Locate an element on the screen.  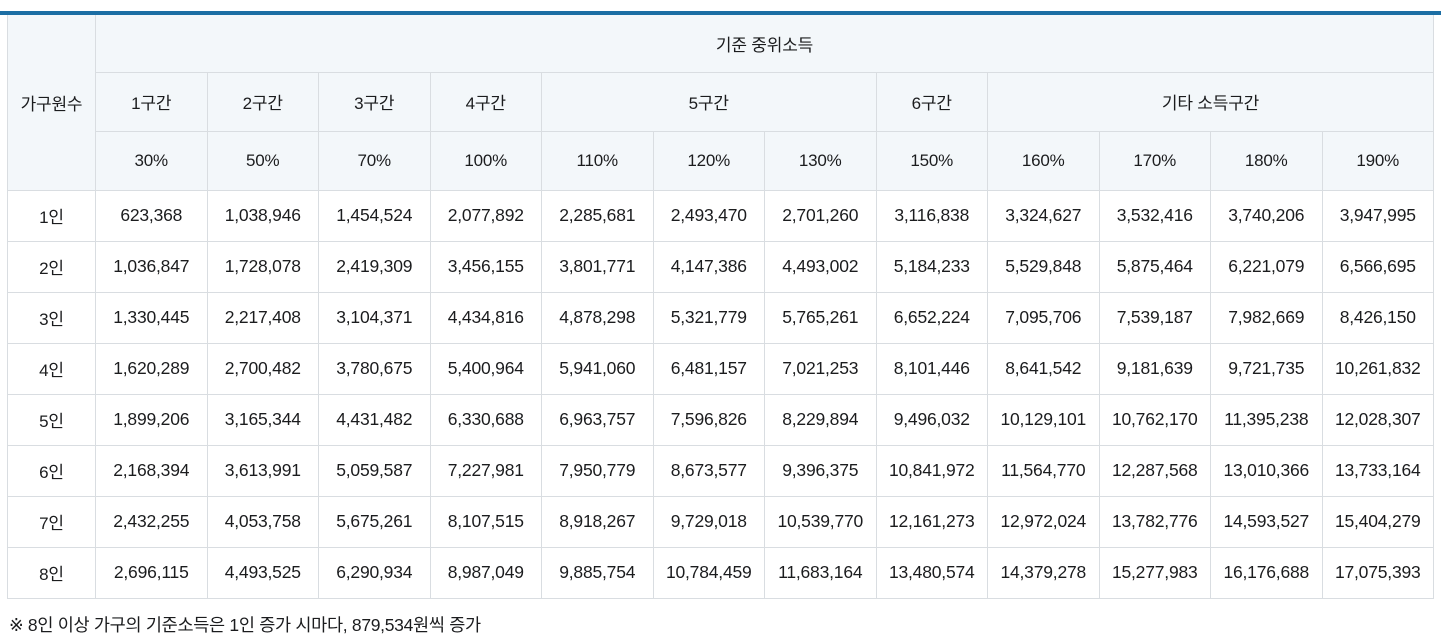
value-cell: 16,176,688 is located at coordinates (1266, 572).